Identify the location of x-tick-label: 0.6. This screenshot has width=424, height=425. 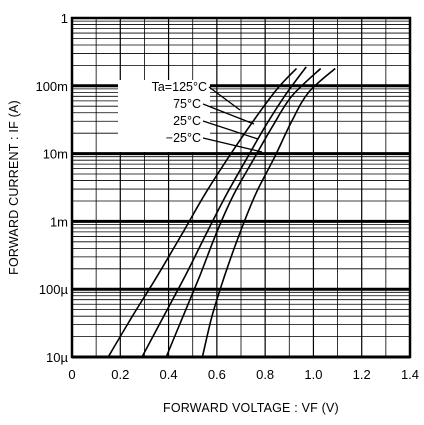
(217, 374).